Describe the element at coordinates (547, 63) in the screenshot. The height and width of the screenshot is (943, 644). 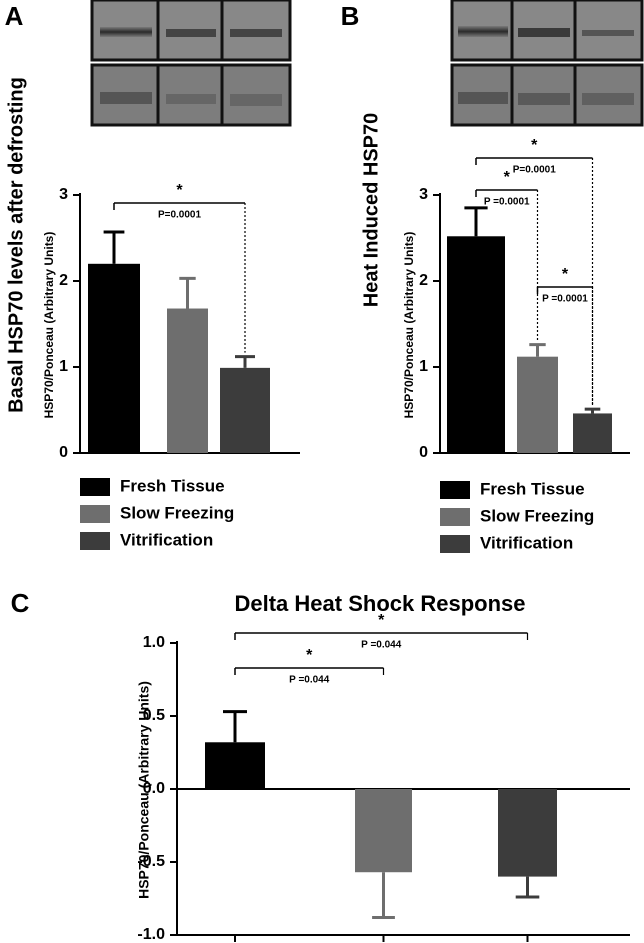
I see `blot-b` at that location.